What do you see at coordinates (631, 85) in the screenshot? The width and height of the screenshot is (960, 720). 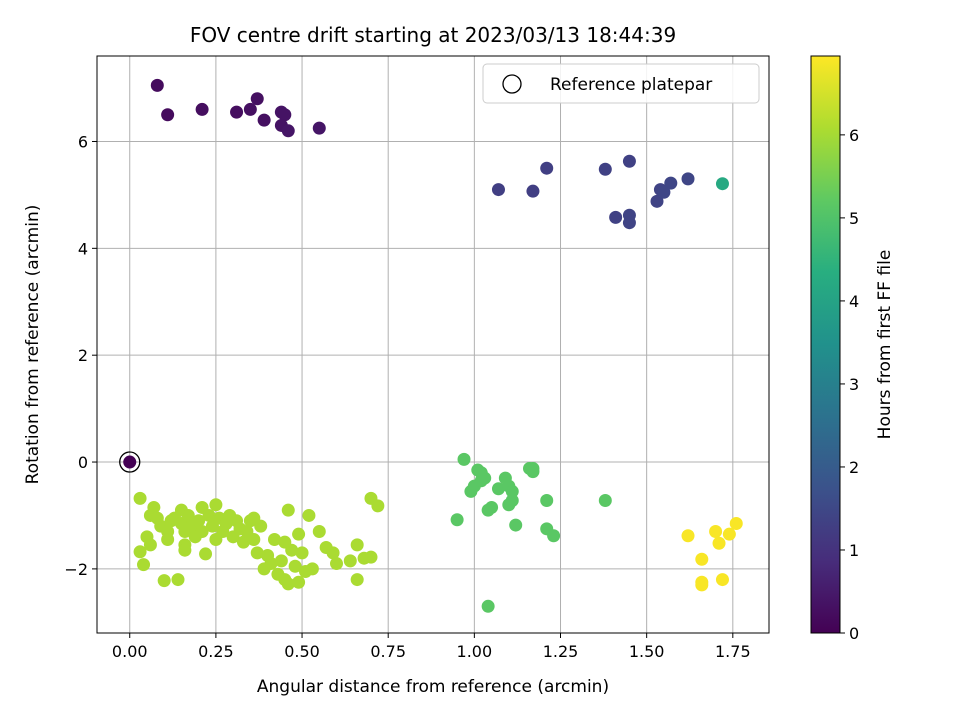 I see `legend-label: Reference platepar` at bounding box center [631, 85].